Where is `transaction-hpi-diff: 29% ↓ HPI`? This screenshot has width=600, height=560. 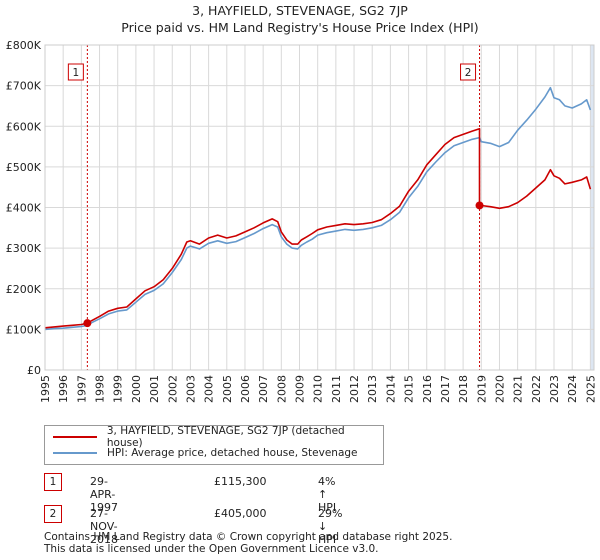 transaction-hpi-diff: 29% ↓ HPI is located at coordinates (330, 526).